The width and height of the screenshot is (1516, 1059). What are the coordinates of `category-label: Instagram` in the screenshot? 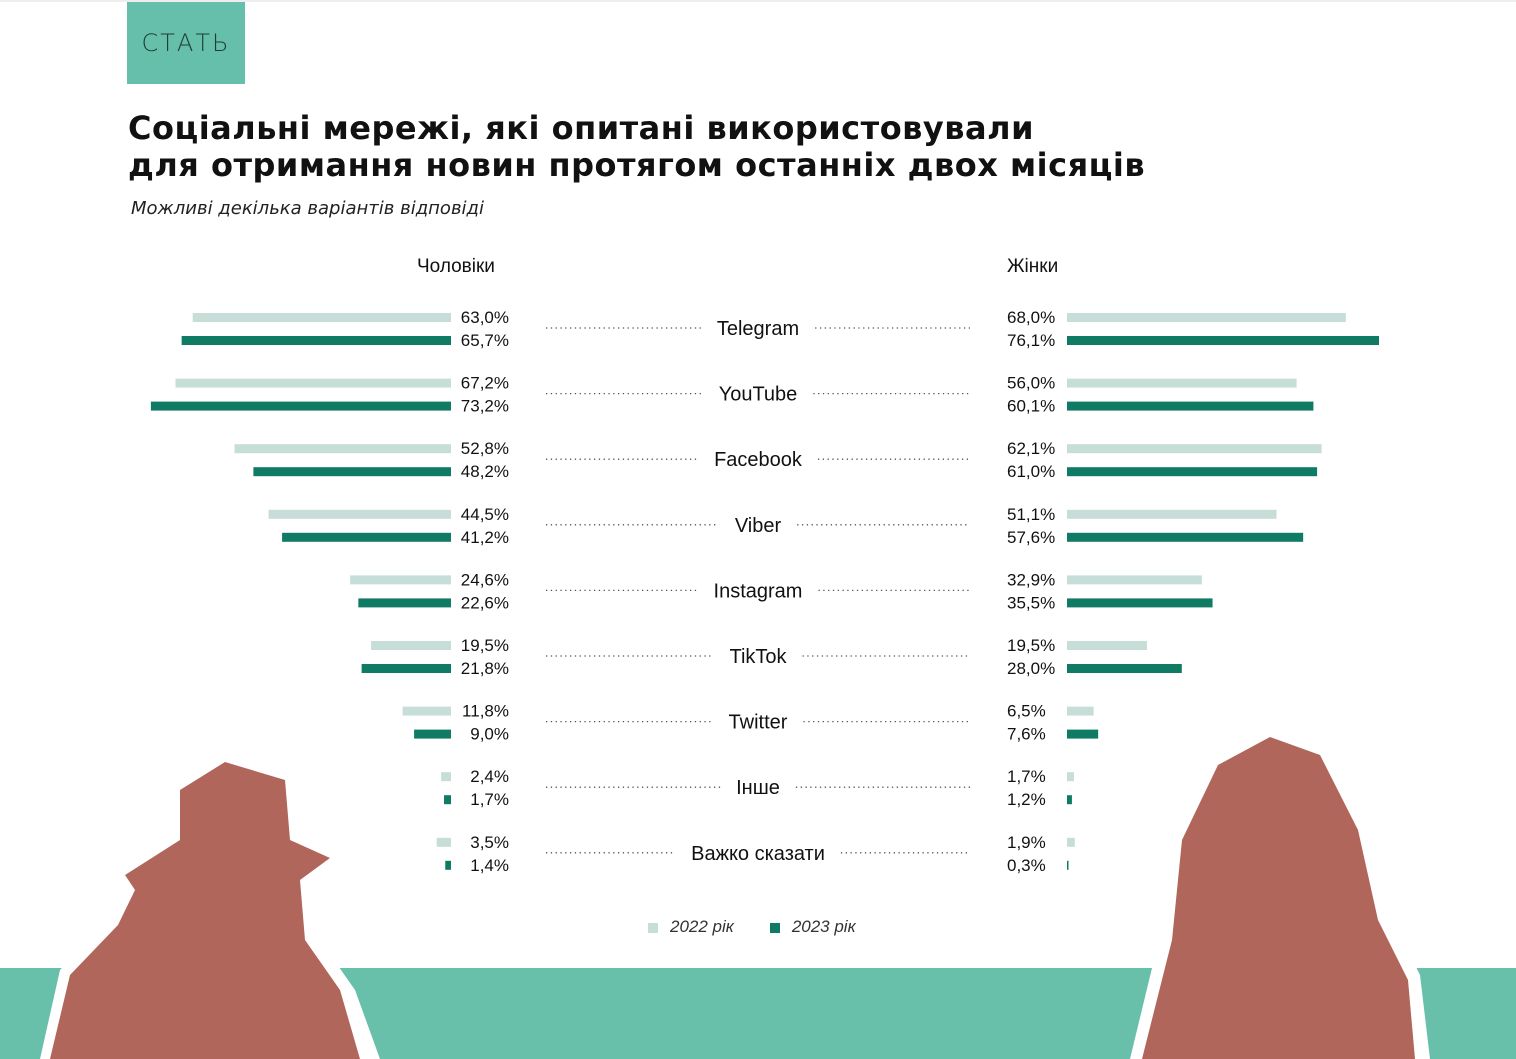 It's located at (758, 591).